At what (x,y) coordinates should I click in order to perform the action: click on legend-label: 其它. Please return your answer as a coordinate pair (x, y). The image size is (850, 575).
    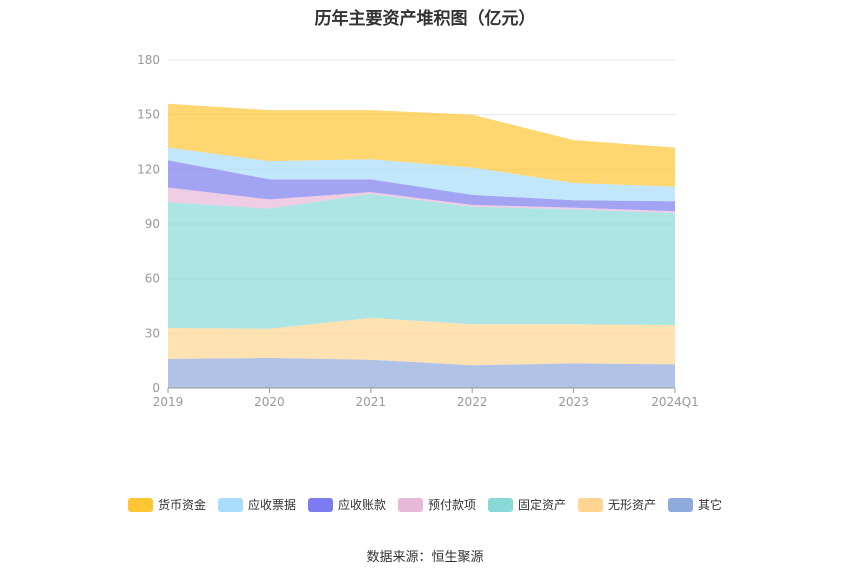
    Looking at the image, I should click on (710, 505).